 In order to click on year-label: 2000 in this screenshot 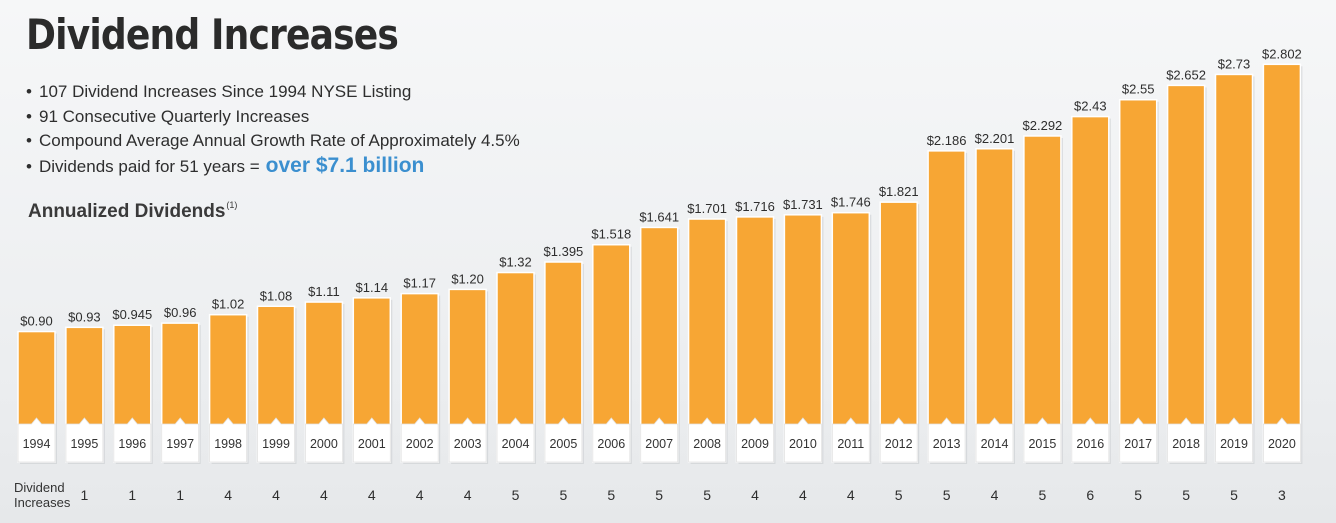, I will do `click(324, 444)`.